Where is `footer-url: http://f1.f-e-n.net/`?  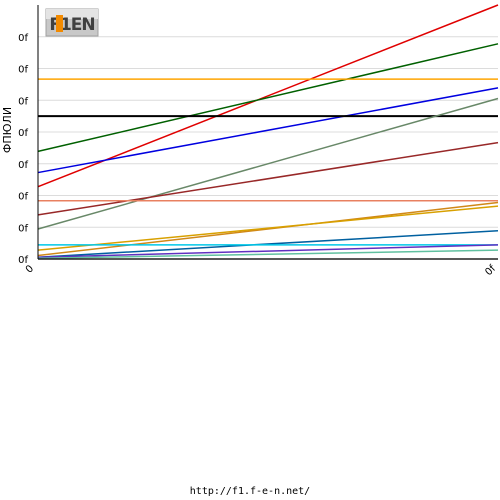
footer-url: http://f1.f-e-n.net/ is located at coordinates (250, 491).